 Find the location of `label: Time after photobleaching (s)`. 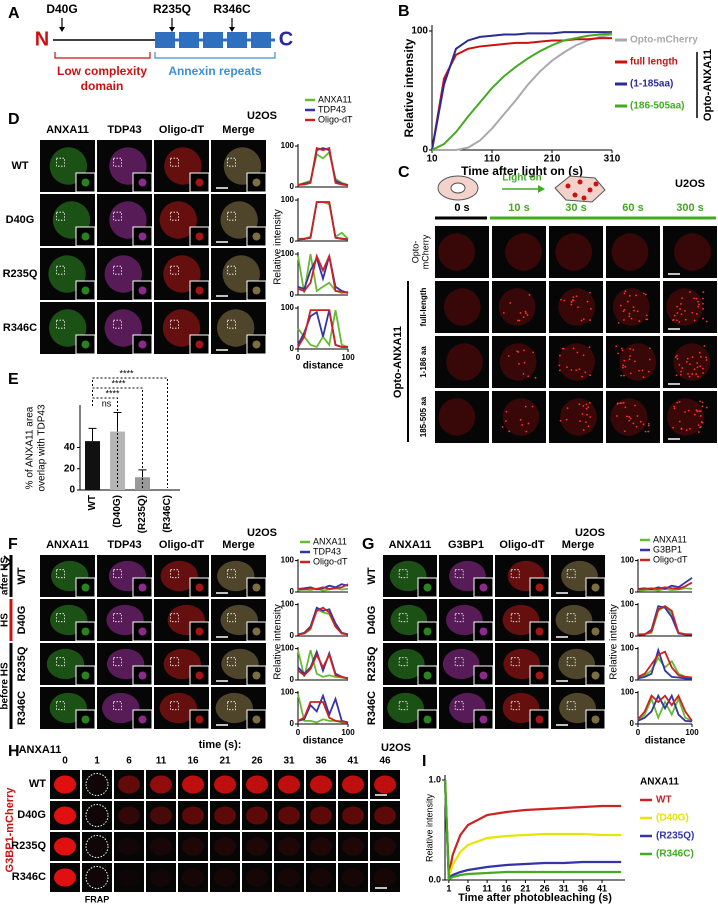

label: Time after photobleaching (s) is located at coordinates (535, 898).